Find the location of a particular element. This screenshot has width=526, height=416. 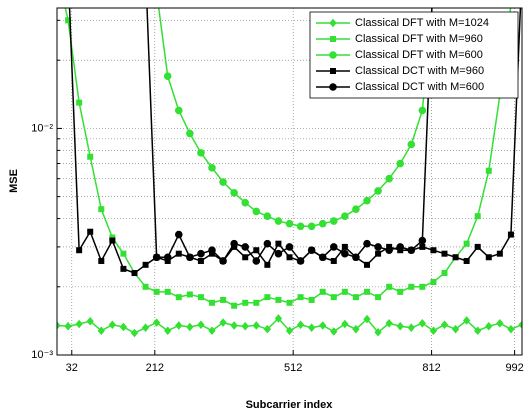

legend-entry: Classical DCT with M=600 is located at coordinates (400, 87).